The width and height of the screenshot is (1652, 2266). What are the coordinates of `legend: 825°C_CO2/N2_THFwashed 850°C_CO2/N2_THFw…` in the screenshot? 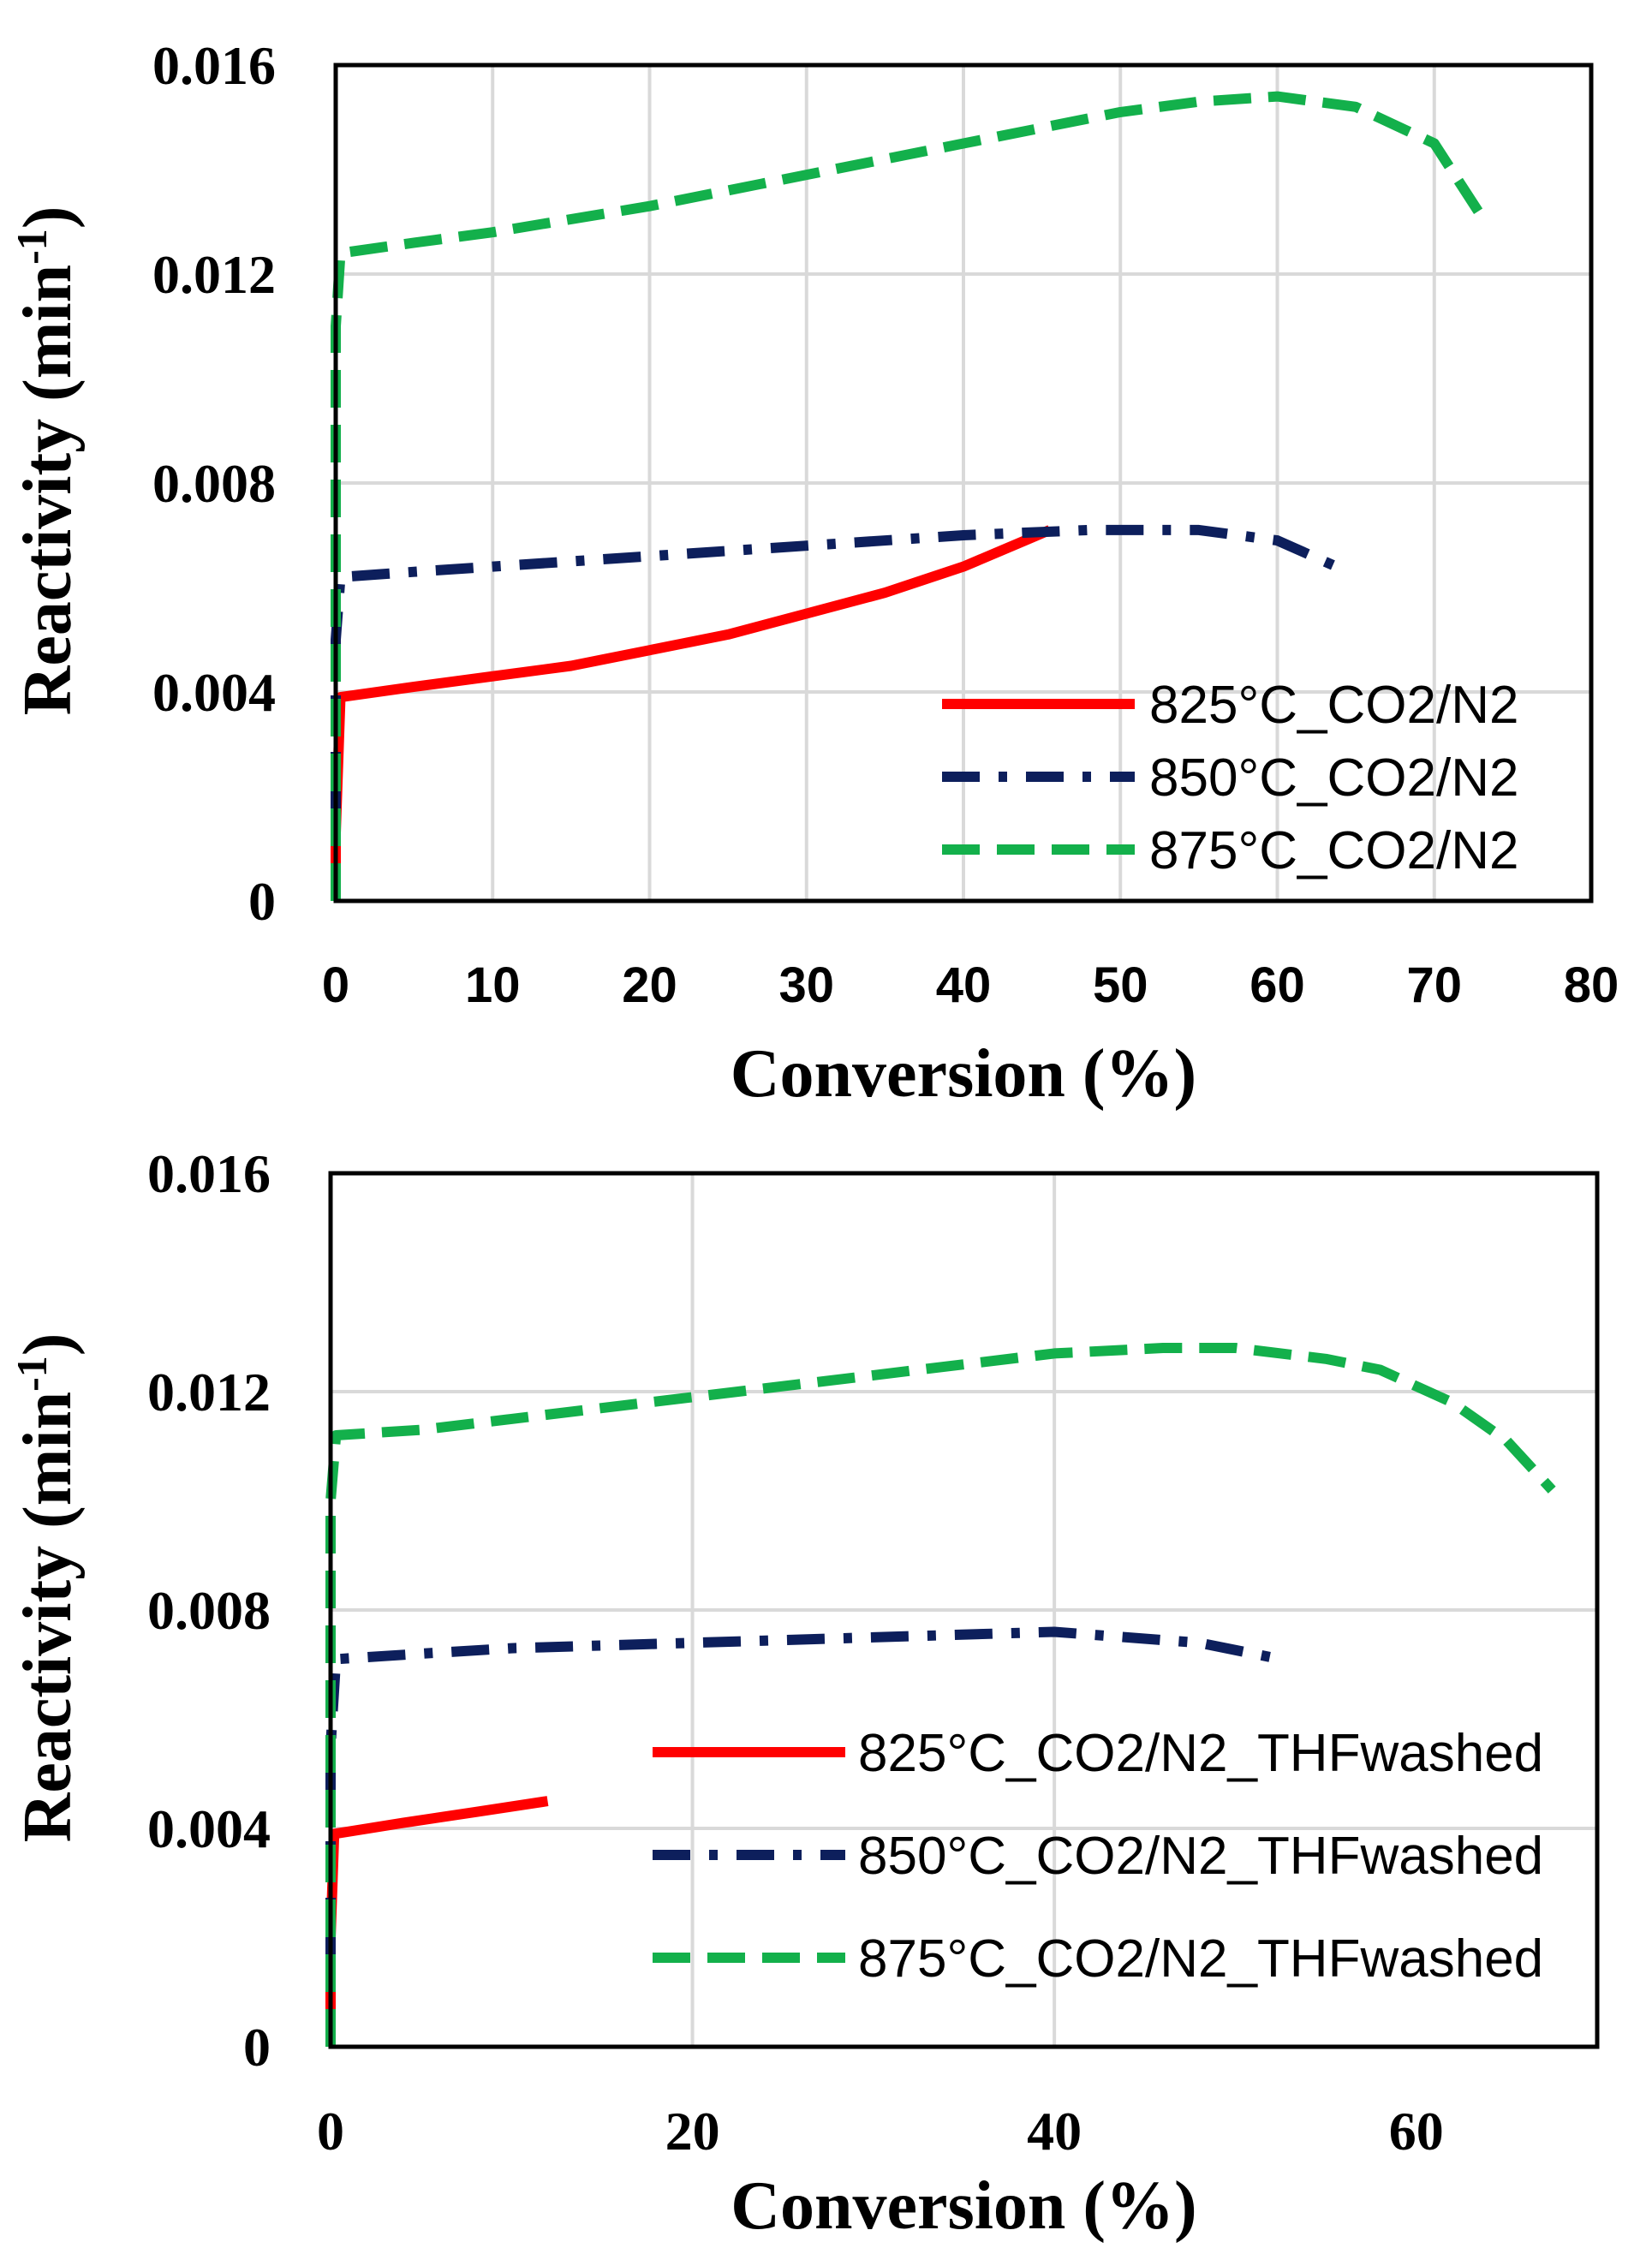 It's located at (1098, 1856).